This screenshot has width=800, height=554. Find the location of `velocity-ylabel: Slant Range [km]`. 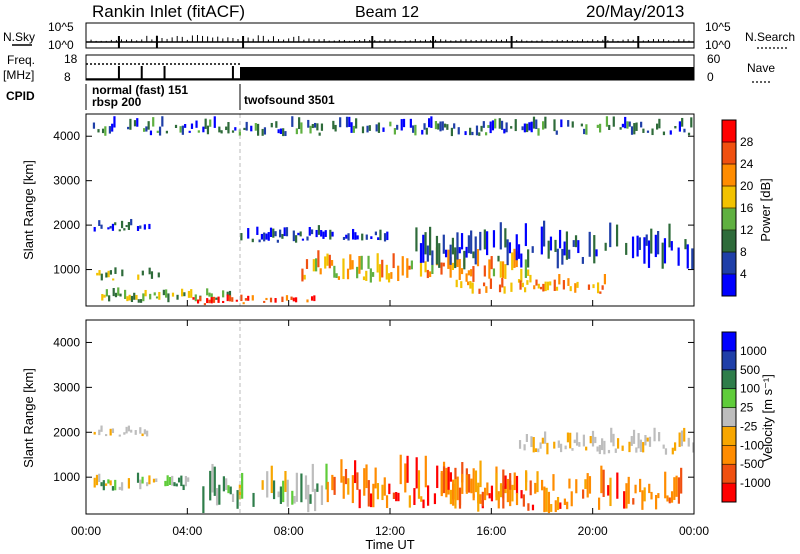

velocity-ylabel: Slant Range [km] is located at coordinates (28, 418).